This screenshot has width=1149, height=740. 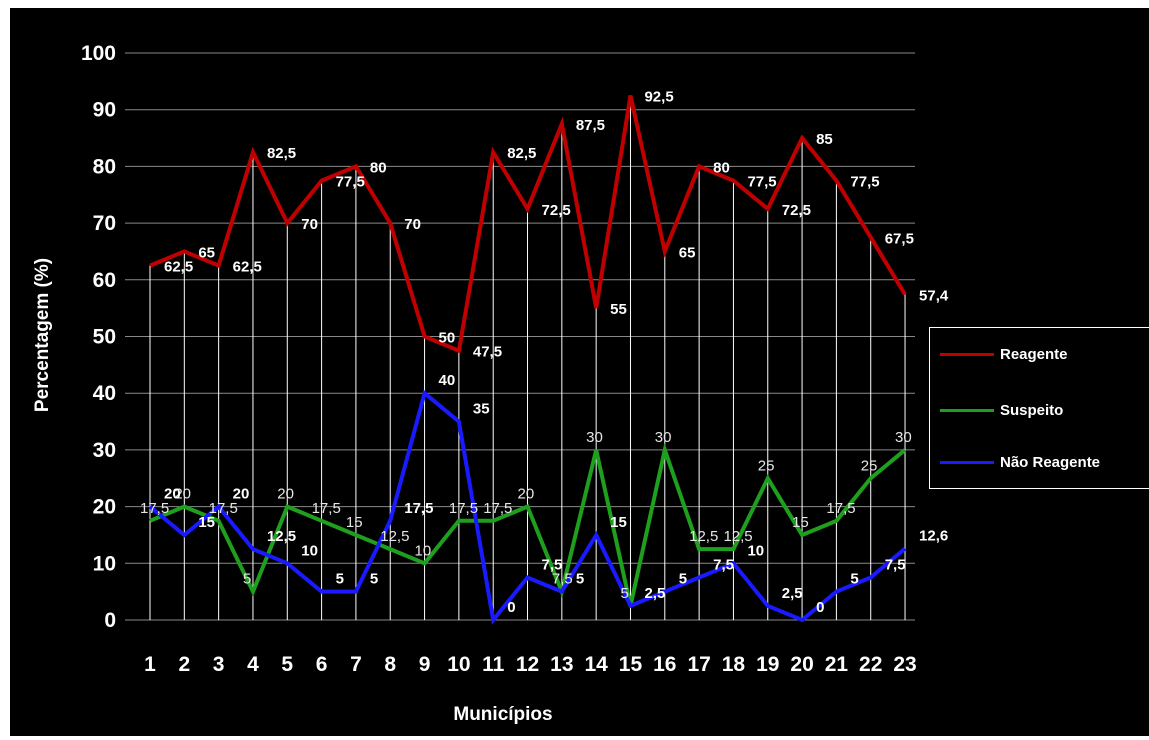 I want to click on x-tick-label: 2, so click(x=184, y=664).